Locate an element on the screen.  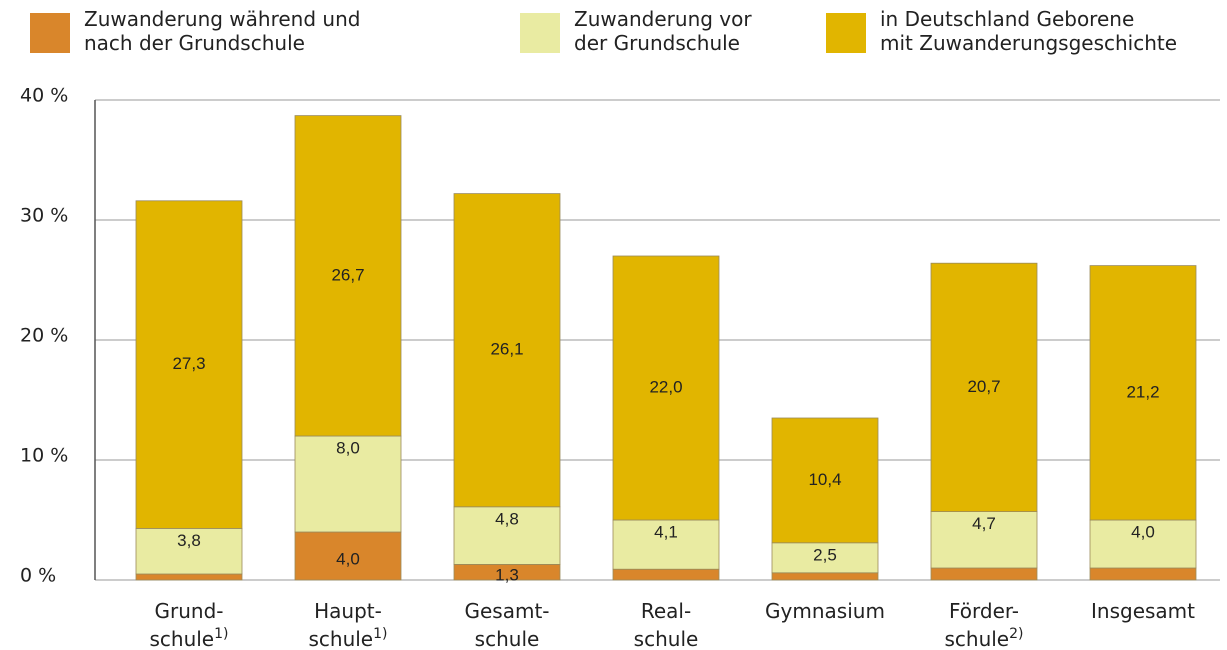
value-label: 20,7 is located at coordinates (983, 386).